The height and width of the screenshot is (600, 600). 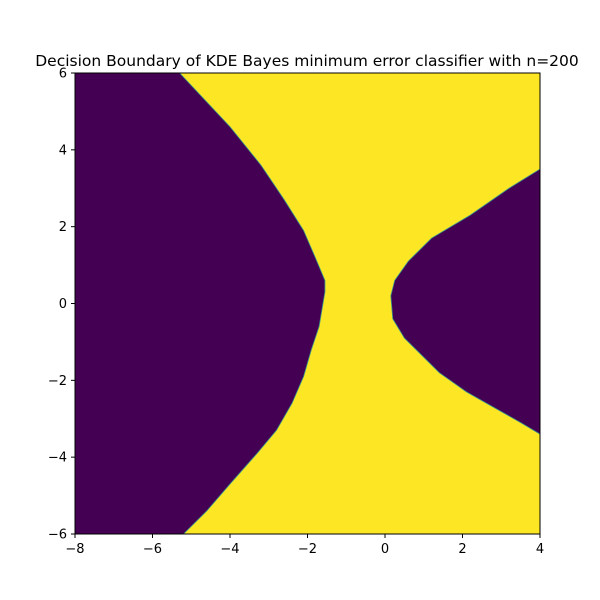 I want to click on x-tick-label: 4, so click(x=540, y=549).